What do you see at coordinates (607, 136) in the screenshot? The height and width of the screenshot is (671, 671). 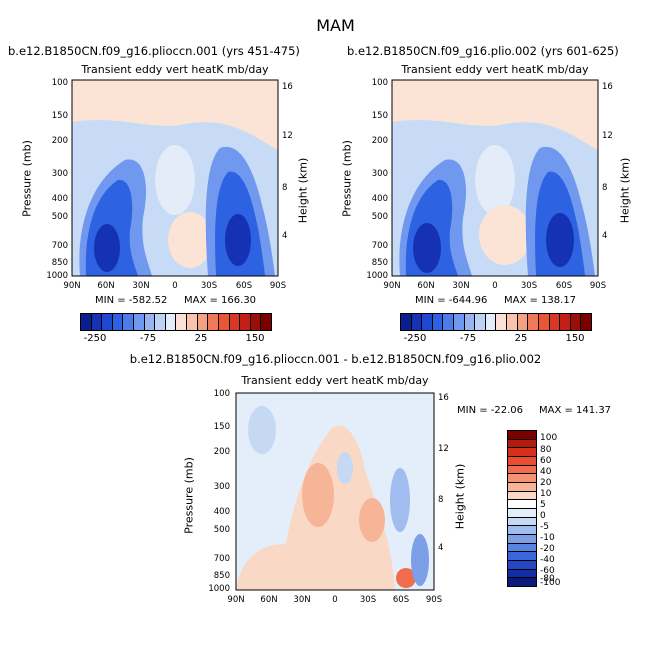 I see `panel-2-ytick-right-1: 12` at bounding box center [607, 136].